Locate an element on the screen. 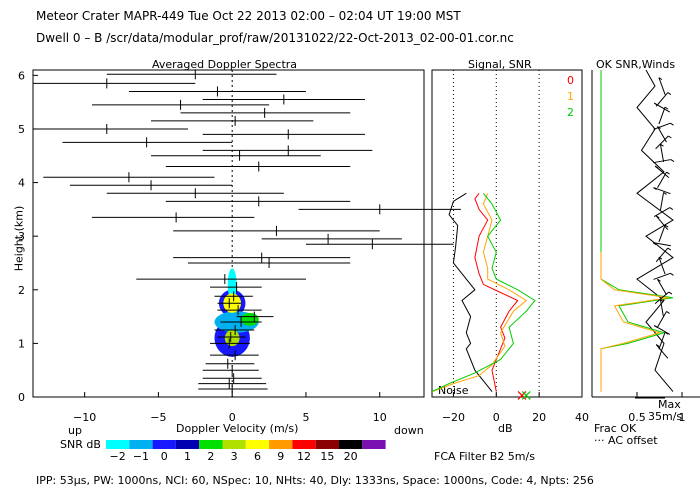 The height and width of the screenshot is (500, 700). doppler-tick-label-4: 10 is located at coordinates (380, 417).